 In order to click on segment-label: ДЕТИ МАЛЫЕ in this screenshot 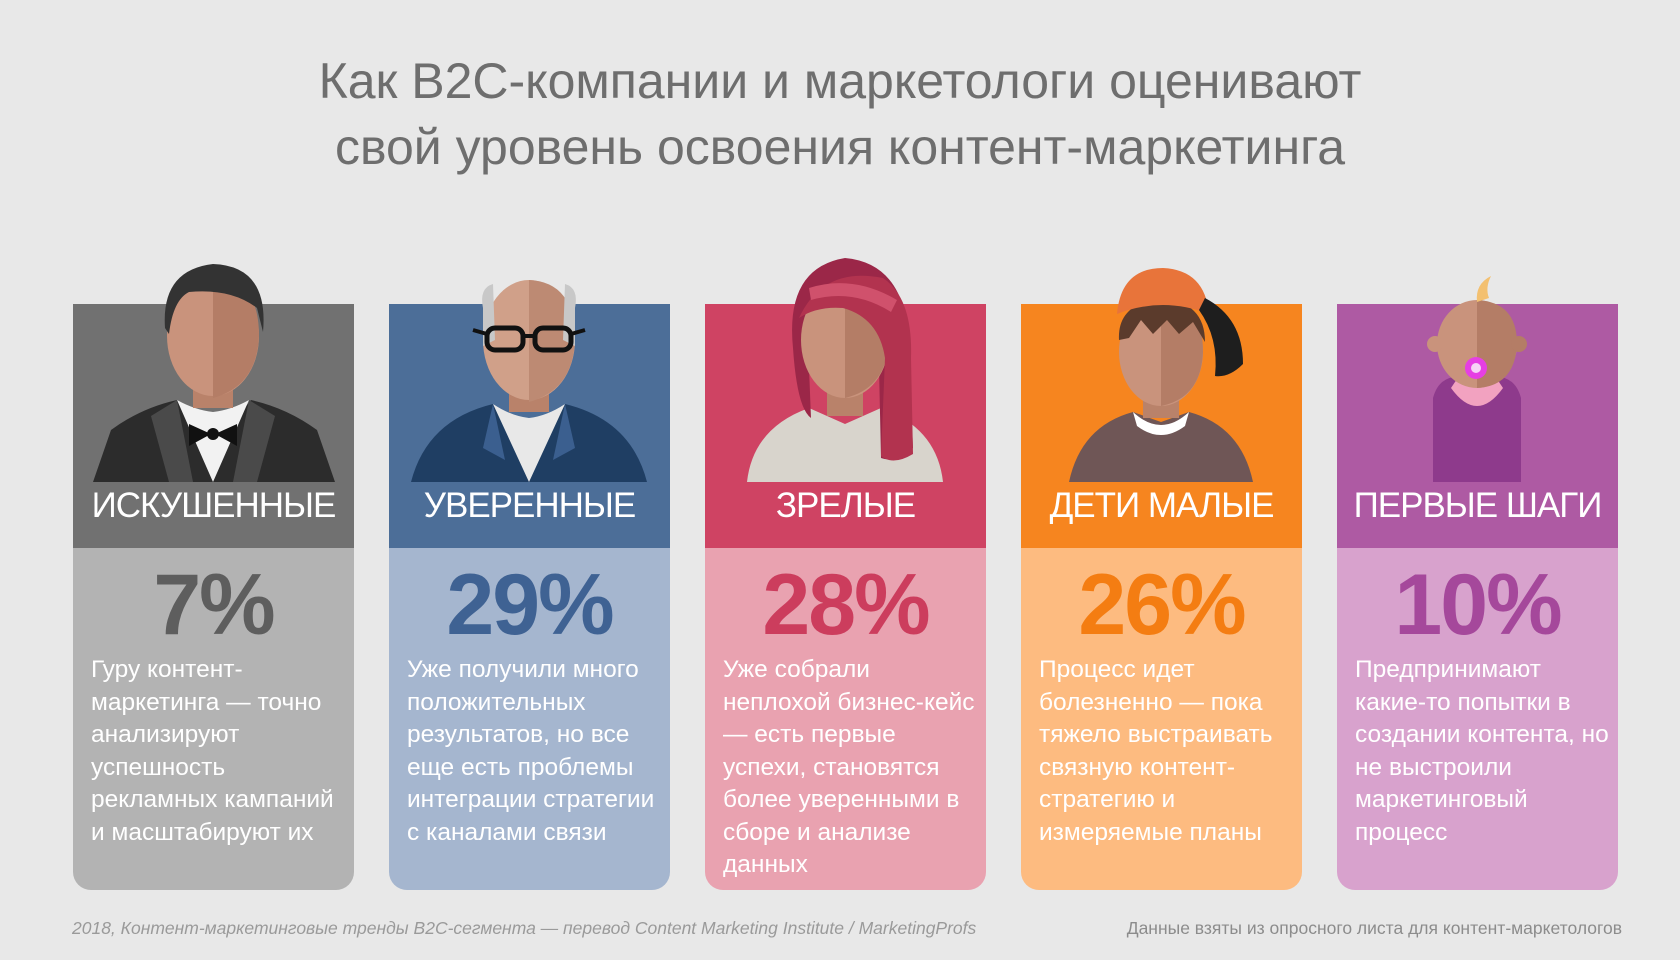, I will do `click(1162, 505)`.